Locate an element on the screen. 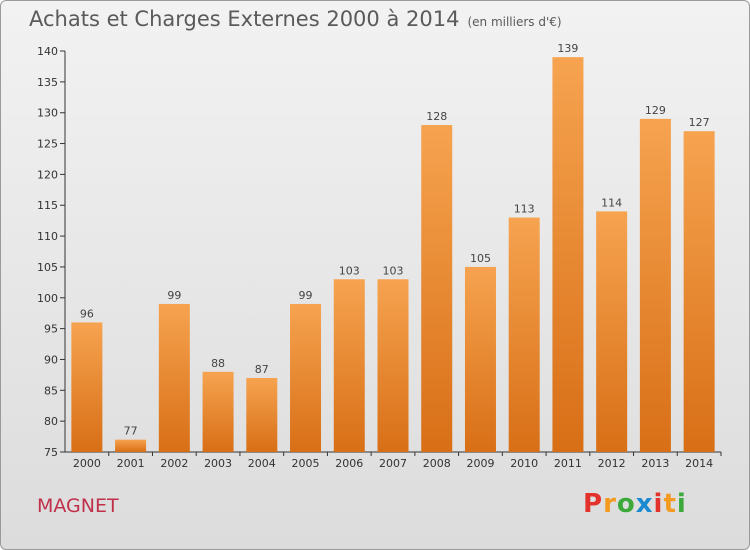 This screenshot has height=550, width=750. bar-2006 is located at coordinates (349, 365).